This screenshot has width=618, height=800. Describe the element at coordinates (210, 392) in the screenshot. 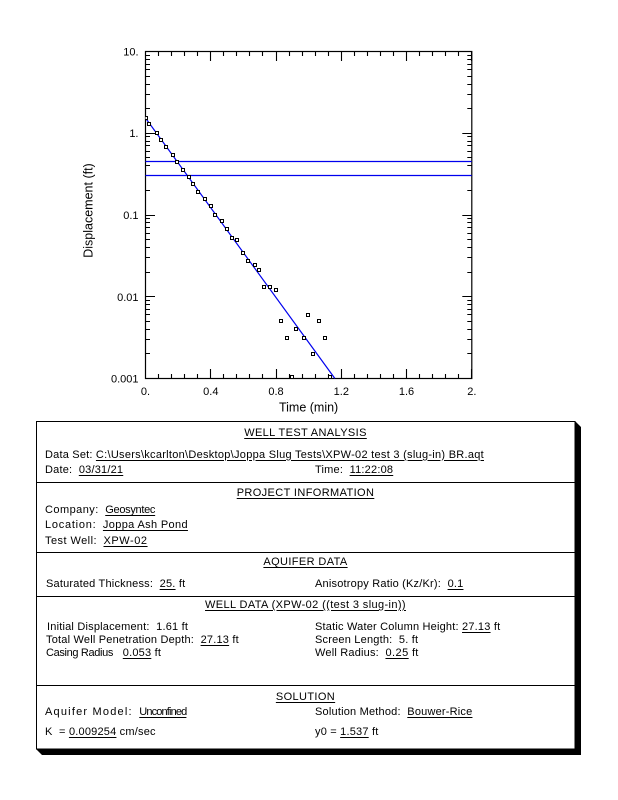

I see `svg-text: 0.4` at that location.